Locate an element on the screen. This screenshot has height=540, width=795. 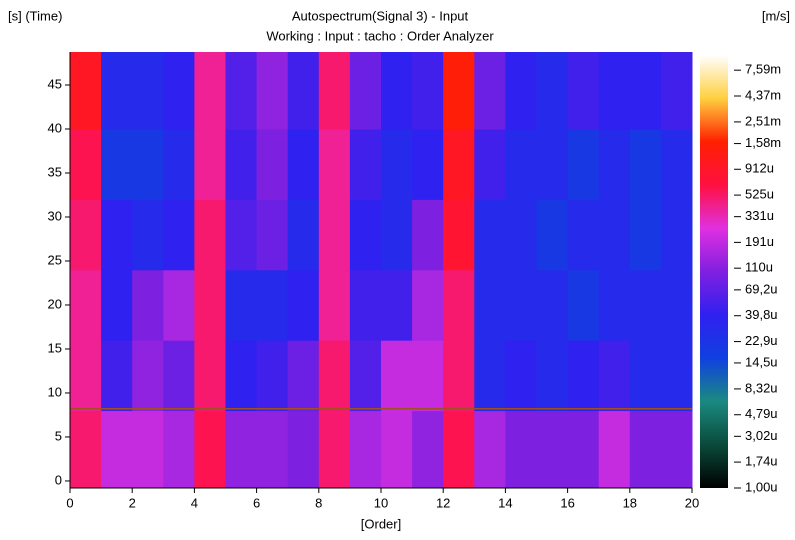
chart-title: Autospectrum(Signal 3) - Input is located at coordinates (380, 15).